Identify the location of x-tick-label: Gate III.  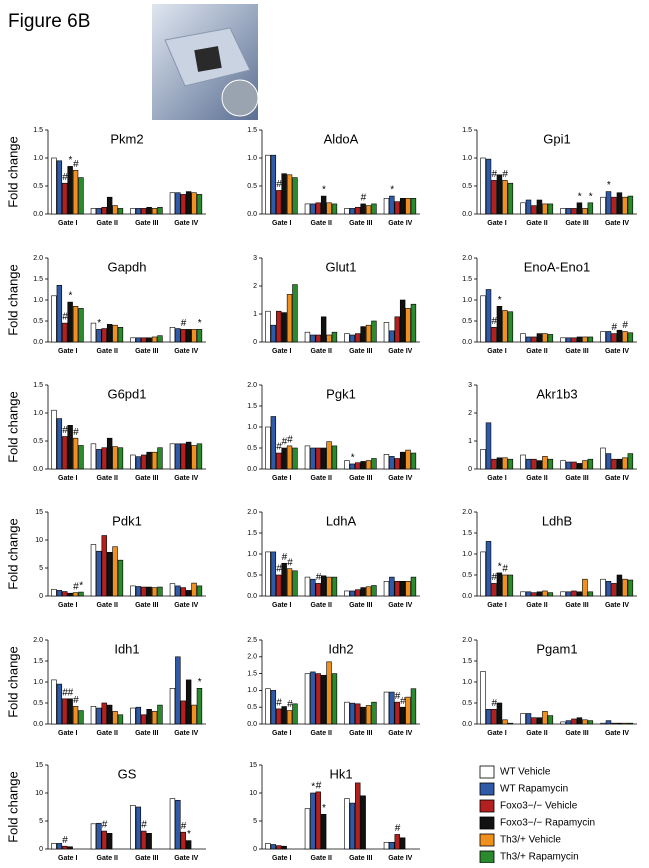
(146, 733).